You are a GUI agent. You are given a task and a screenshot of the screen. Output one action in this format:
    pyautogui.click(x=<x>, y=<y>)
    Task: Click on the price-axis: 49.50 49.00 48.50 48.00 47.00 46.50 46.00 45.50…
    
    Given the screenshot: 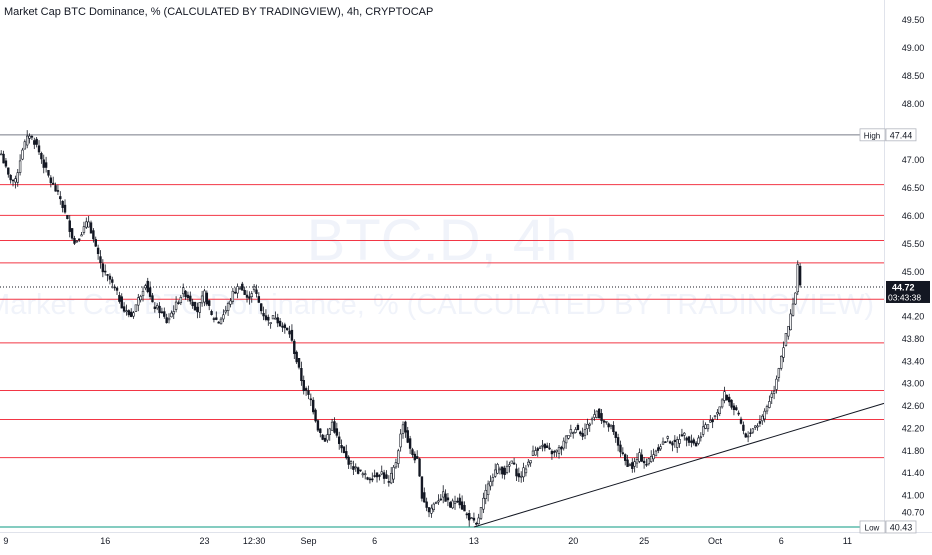 What is the action you would take?
    pyautogui.click(x=904, y=266)
    